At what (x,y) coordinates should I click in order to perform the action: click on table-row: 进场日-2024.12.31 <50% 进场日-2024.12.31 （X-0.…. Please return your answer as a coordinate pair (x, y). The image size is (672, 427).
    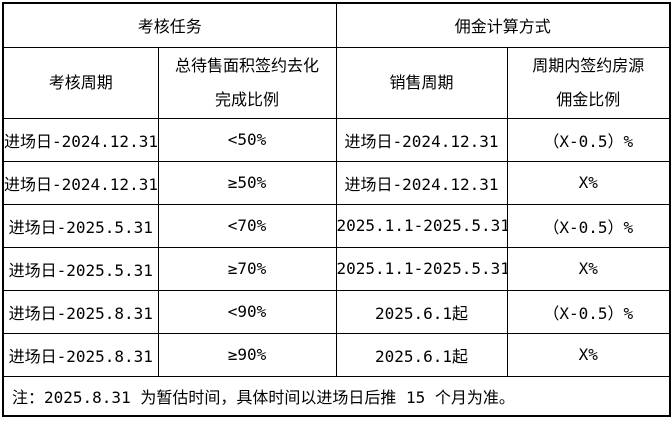
    Looking at the image, I should click on (336, 139).